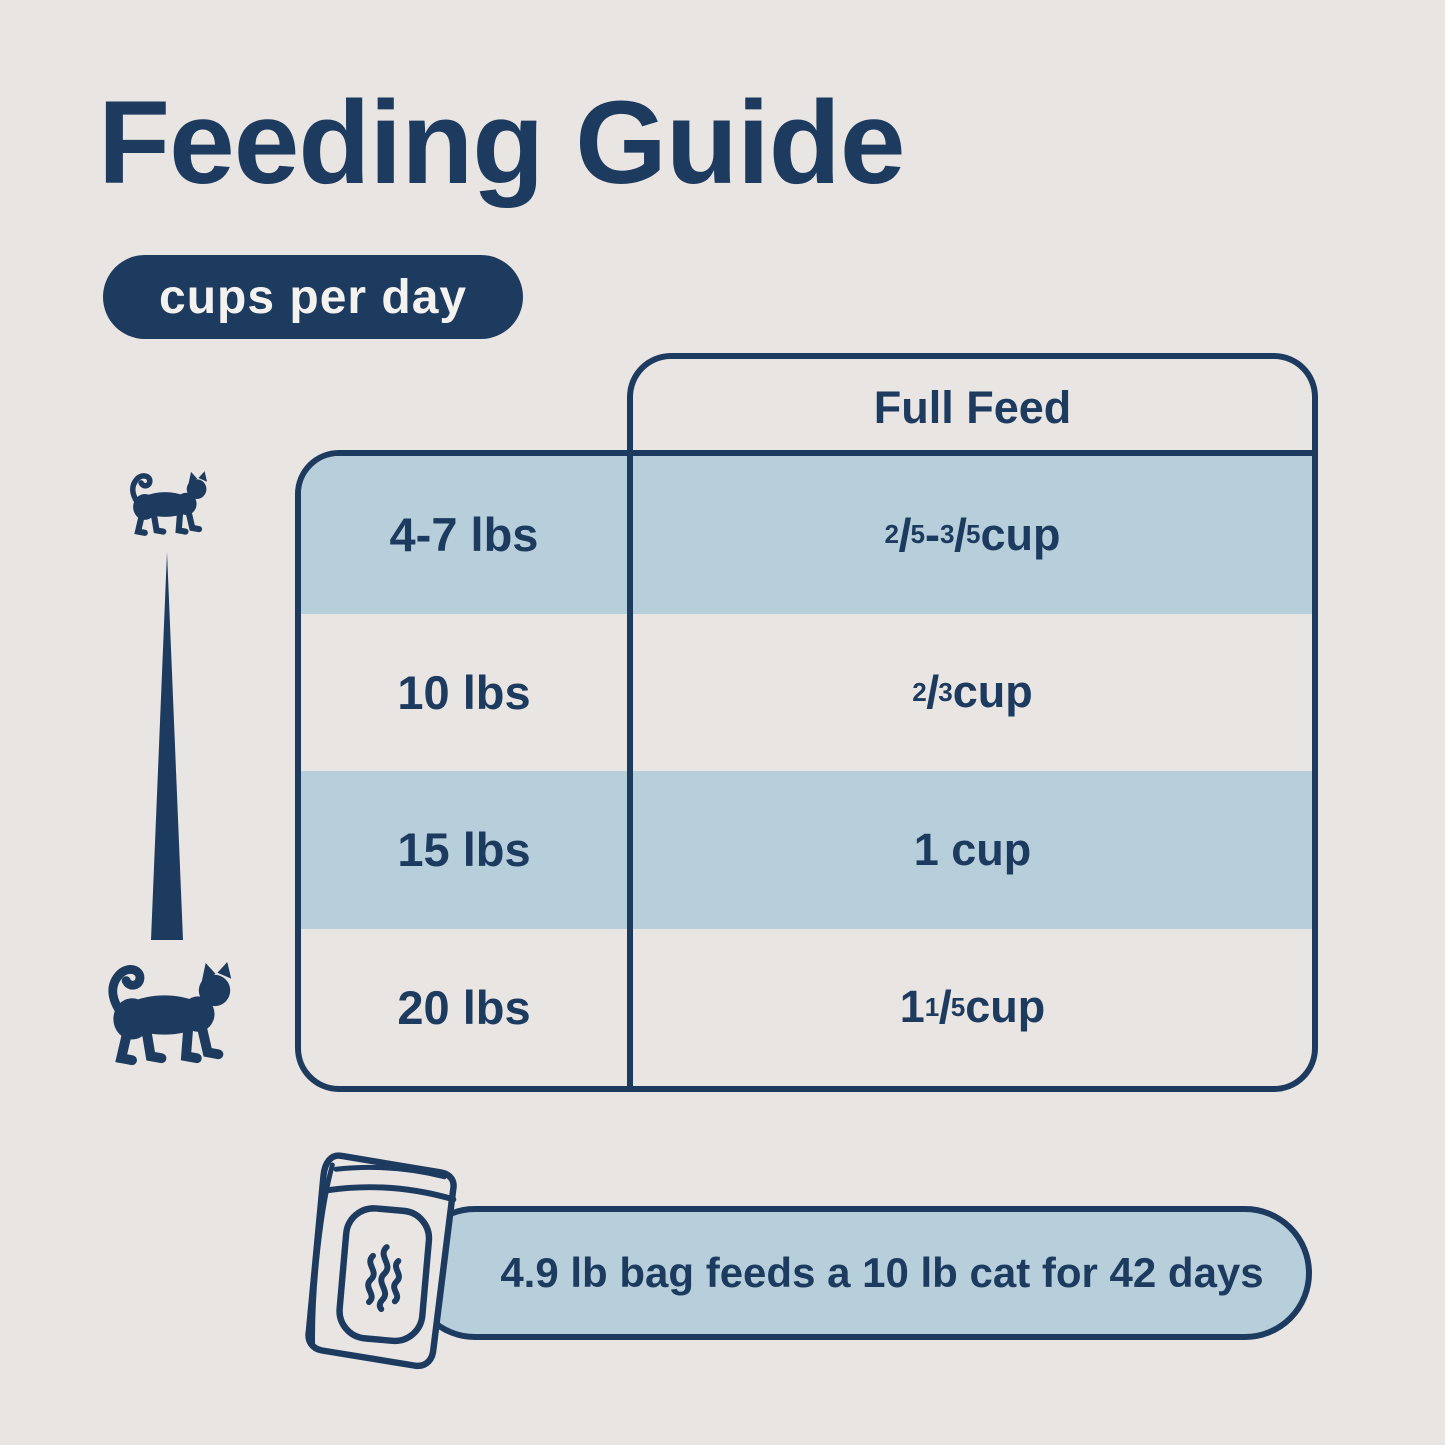  I want to click on weight-cell: 20 lbs, so click(464, 1007).